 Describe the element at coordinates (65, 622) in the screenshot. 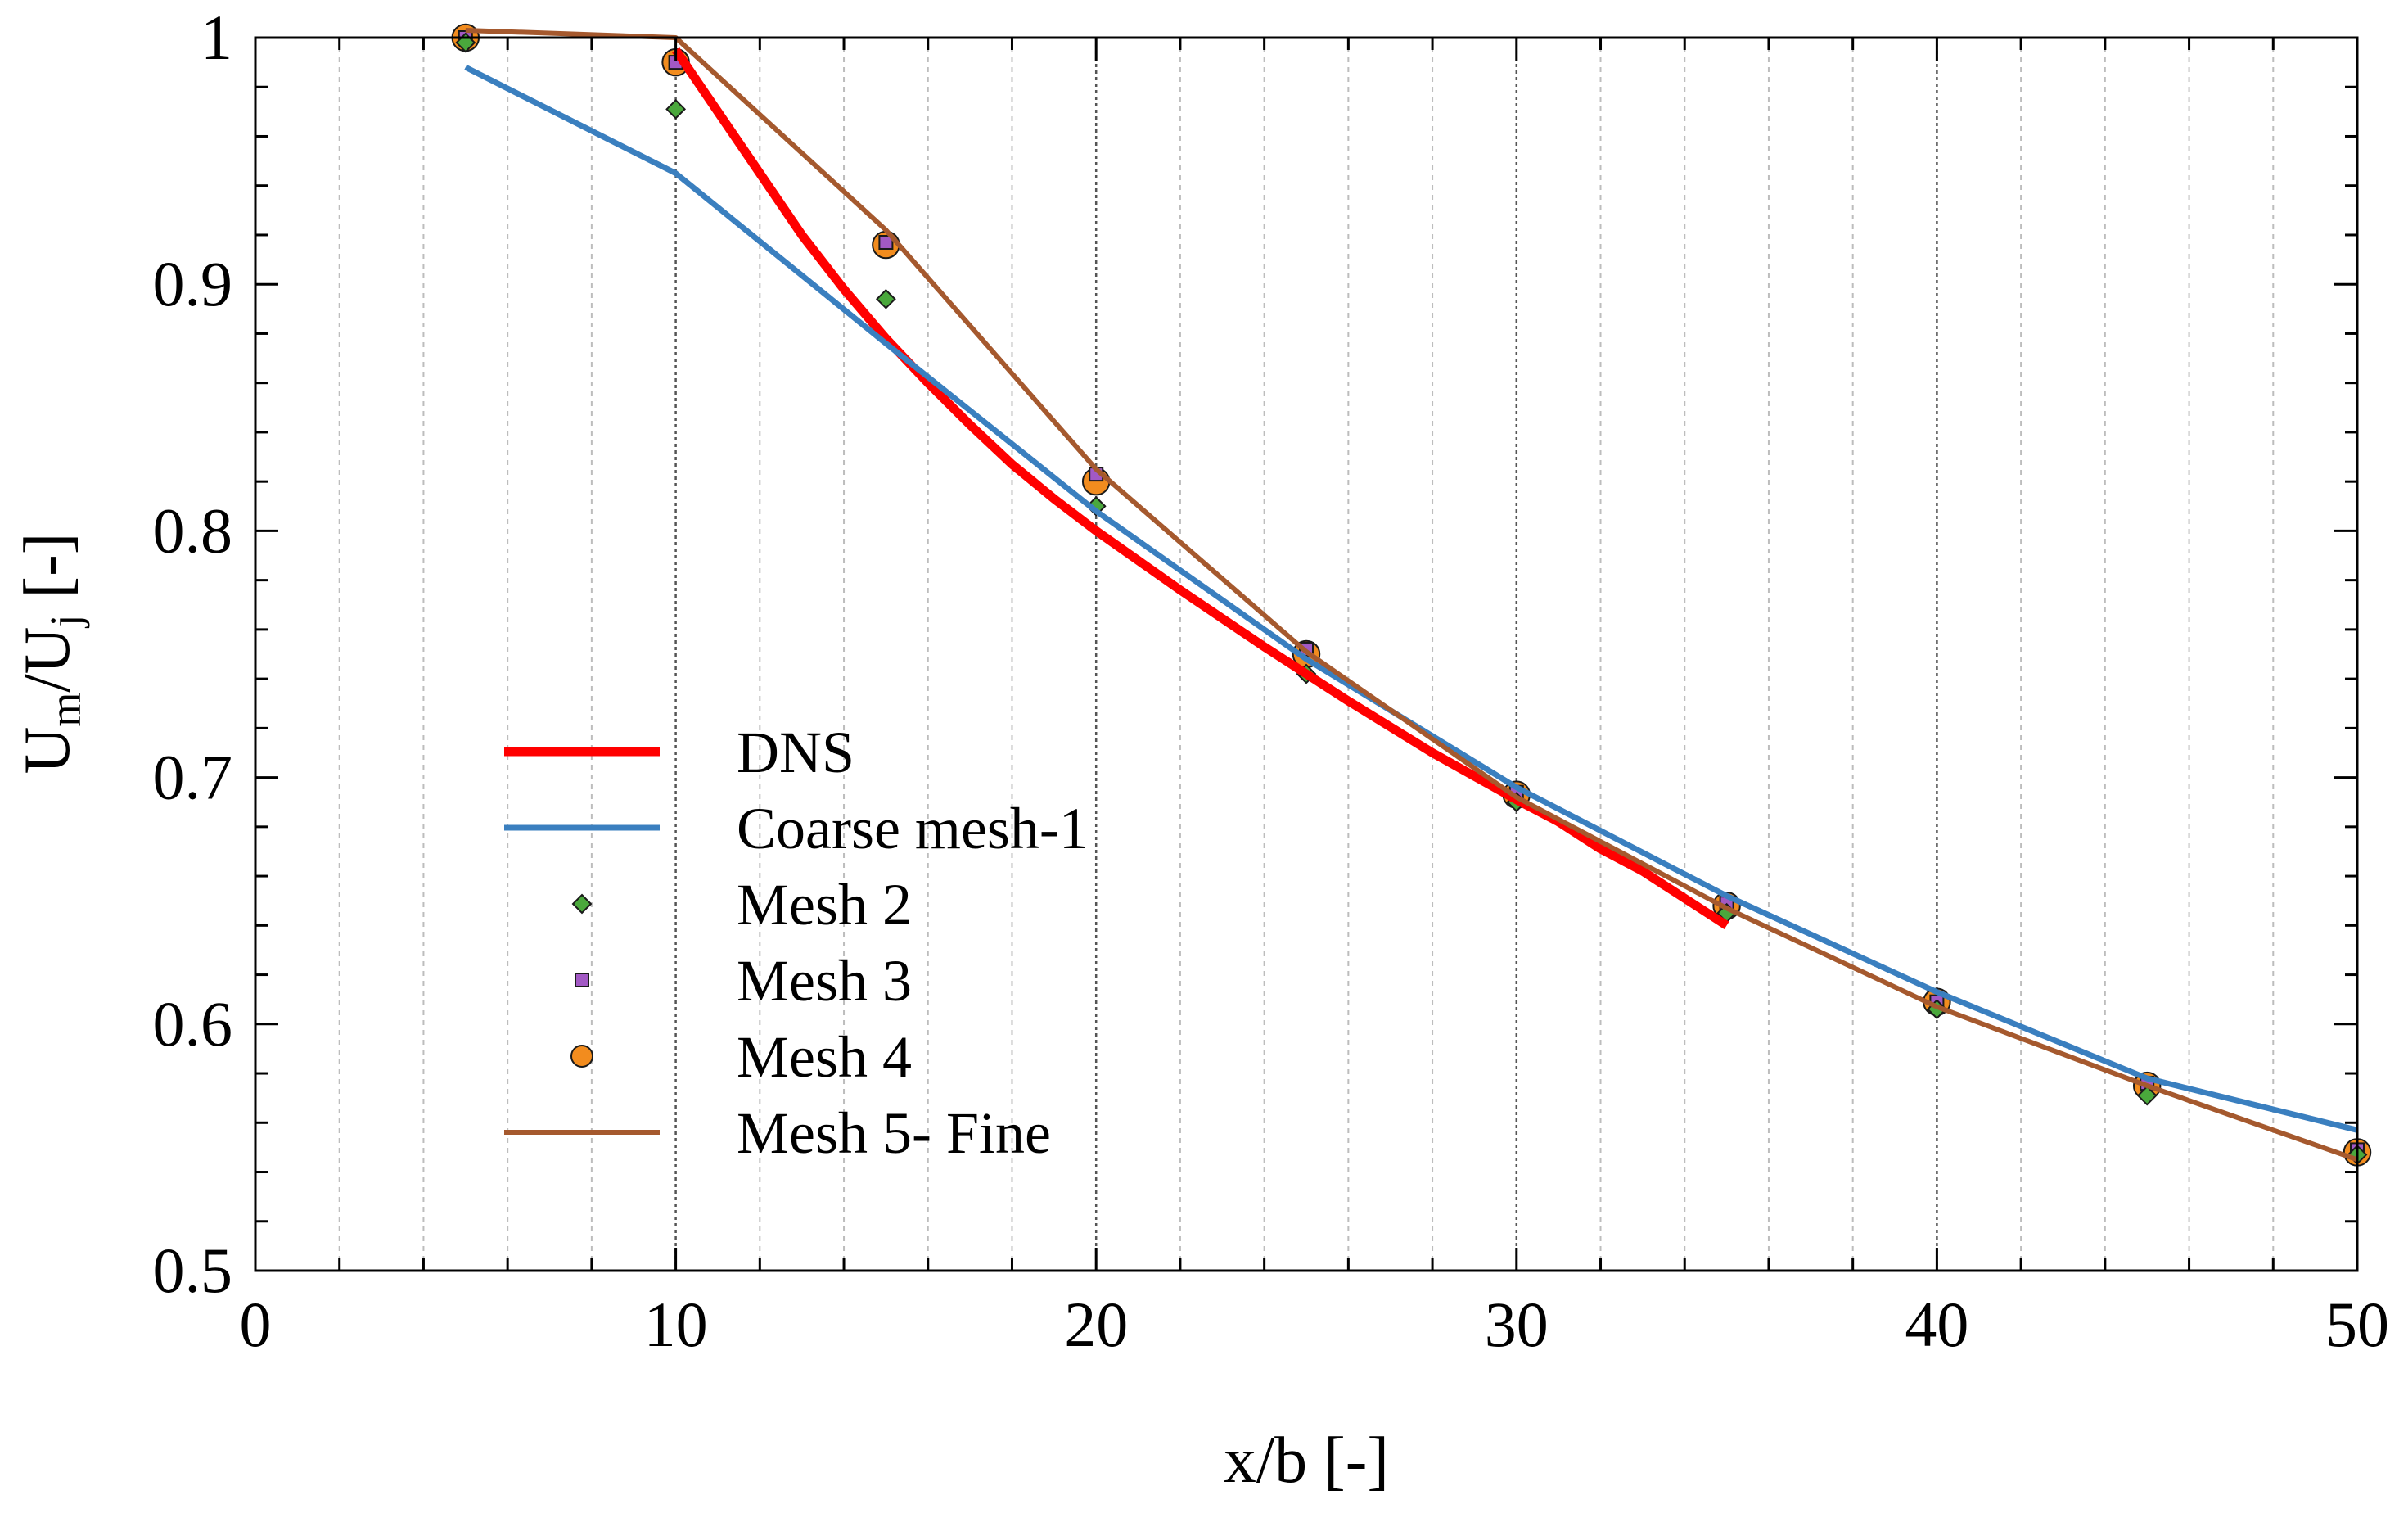

I see `y-label-sub-j: j` at that location.